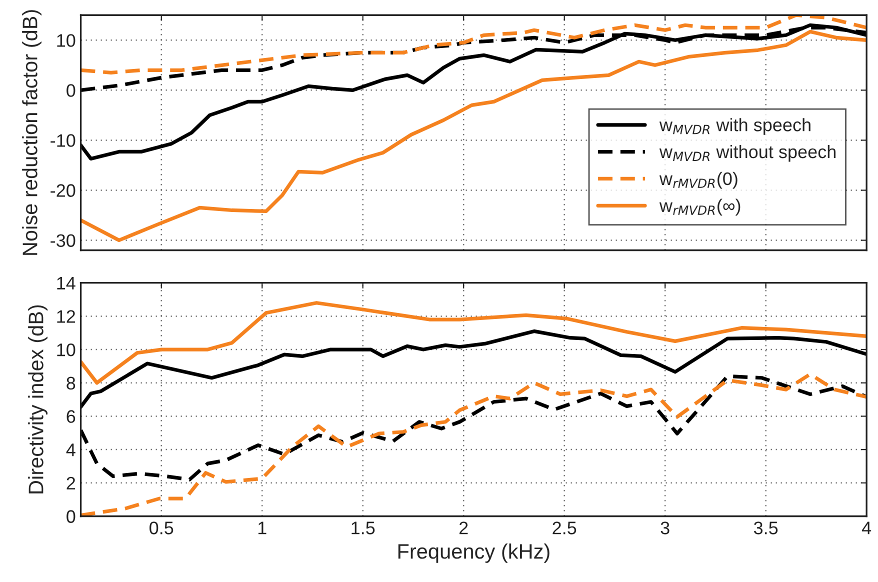 Image resolution: width=878 pixels, height=582 pixels. I want to click on y-tick-label: 6, so click(71, 416).